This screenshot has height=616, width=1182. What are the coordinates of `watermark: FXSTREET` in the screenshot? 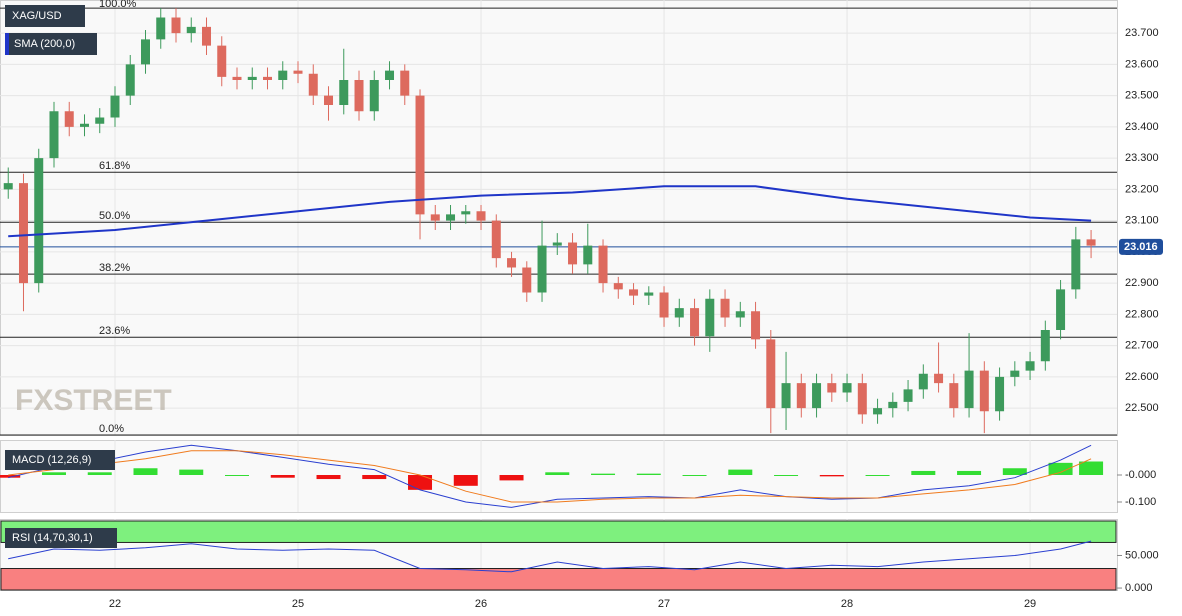 It's located at (93, 400).